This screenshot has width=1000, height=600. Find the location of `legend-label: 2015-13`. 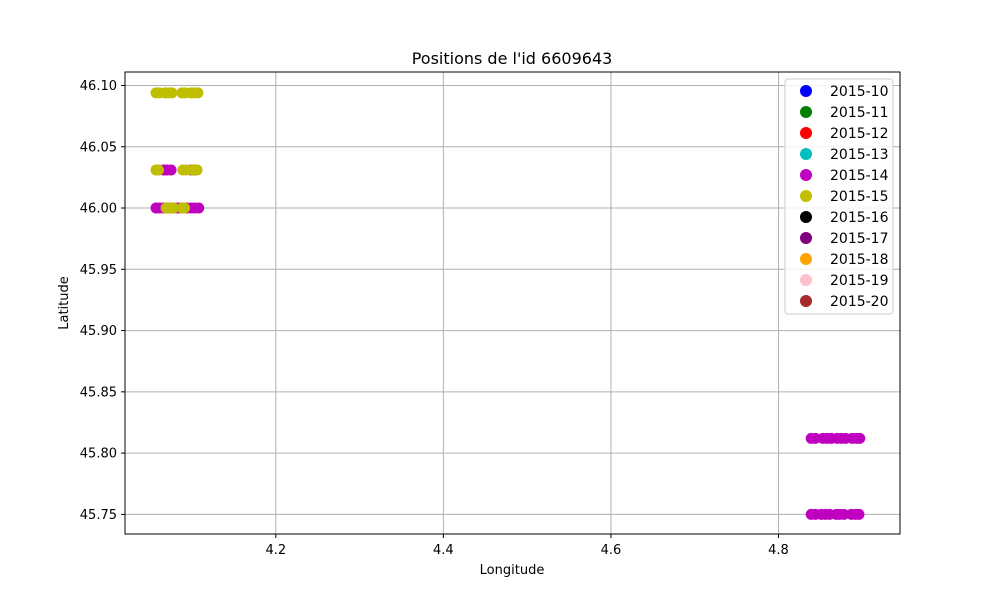

legend-label: 2015-13 is located at coordinates (859, 155).